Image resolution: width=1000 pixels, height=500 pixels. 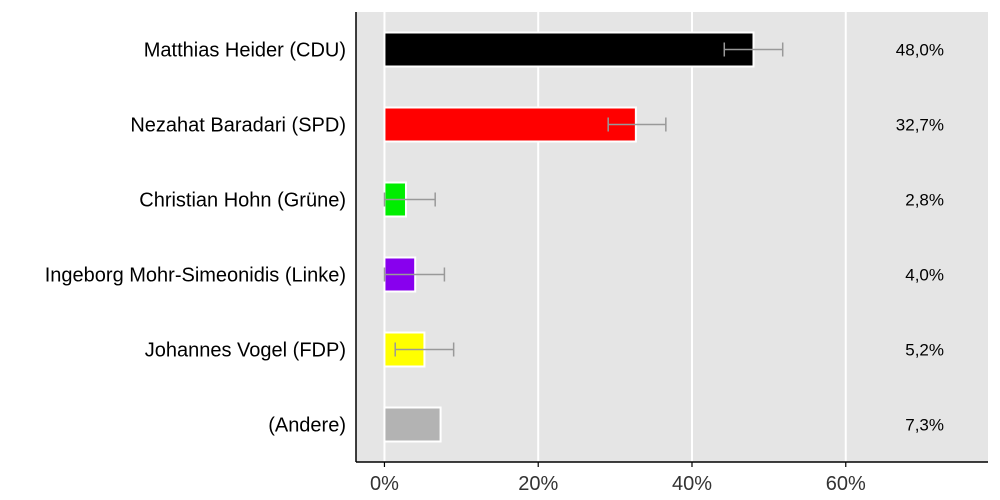 I want to click on category-label: Matthias Heider (CDU), so click(x=245, y=51).